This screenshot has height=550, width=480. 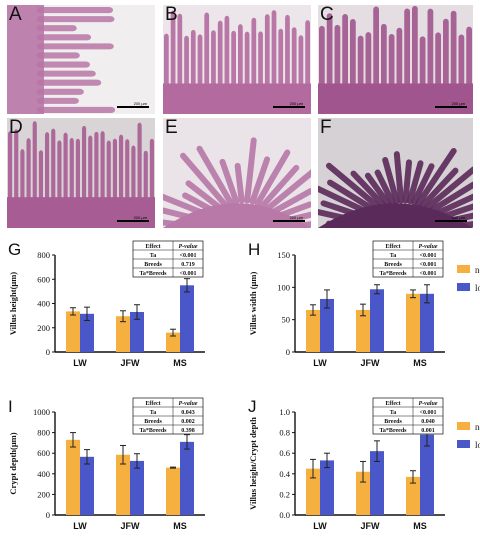 What do you see at coordinates (14, 249) in the screenshot?
I see `chart-letter: G` at bounding box center [14, 249].